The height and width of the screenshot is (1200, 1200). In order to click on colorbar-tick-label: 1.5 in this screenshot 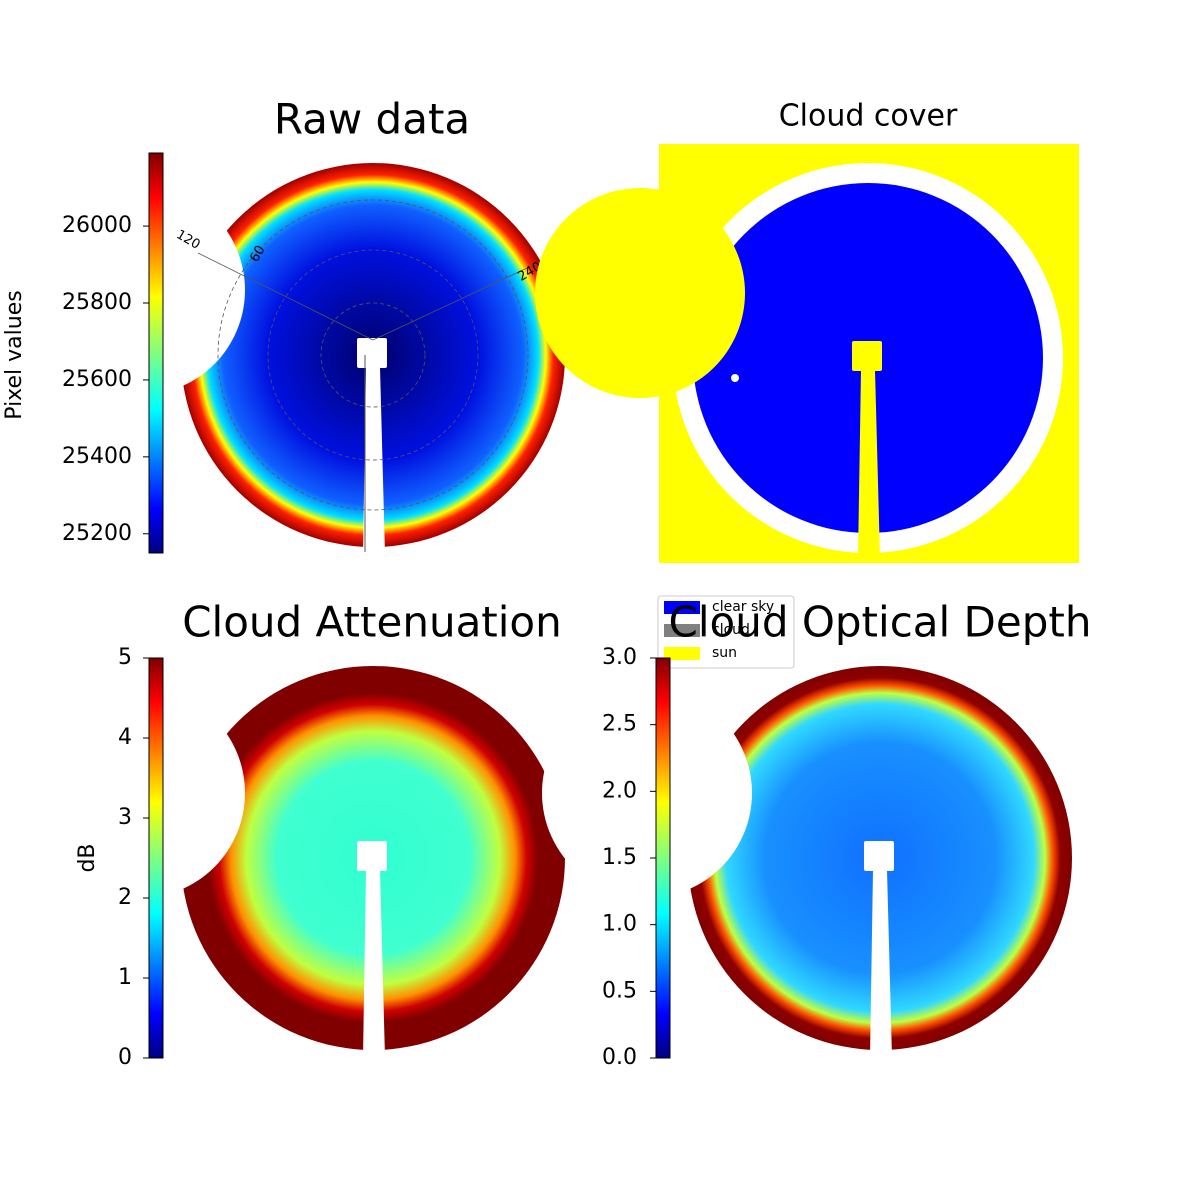, I will do `click(619, 857)`.